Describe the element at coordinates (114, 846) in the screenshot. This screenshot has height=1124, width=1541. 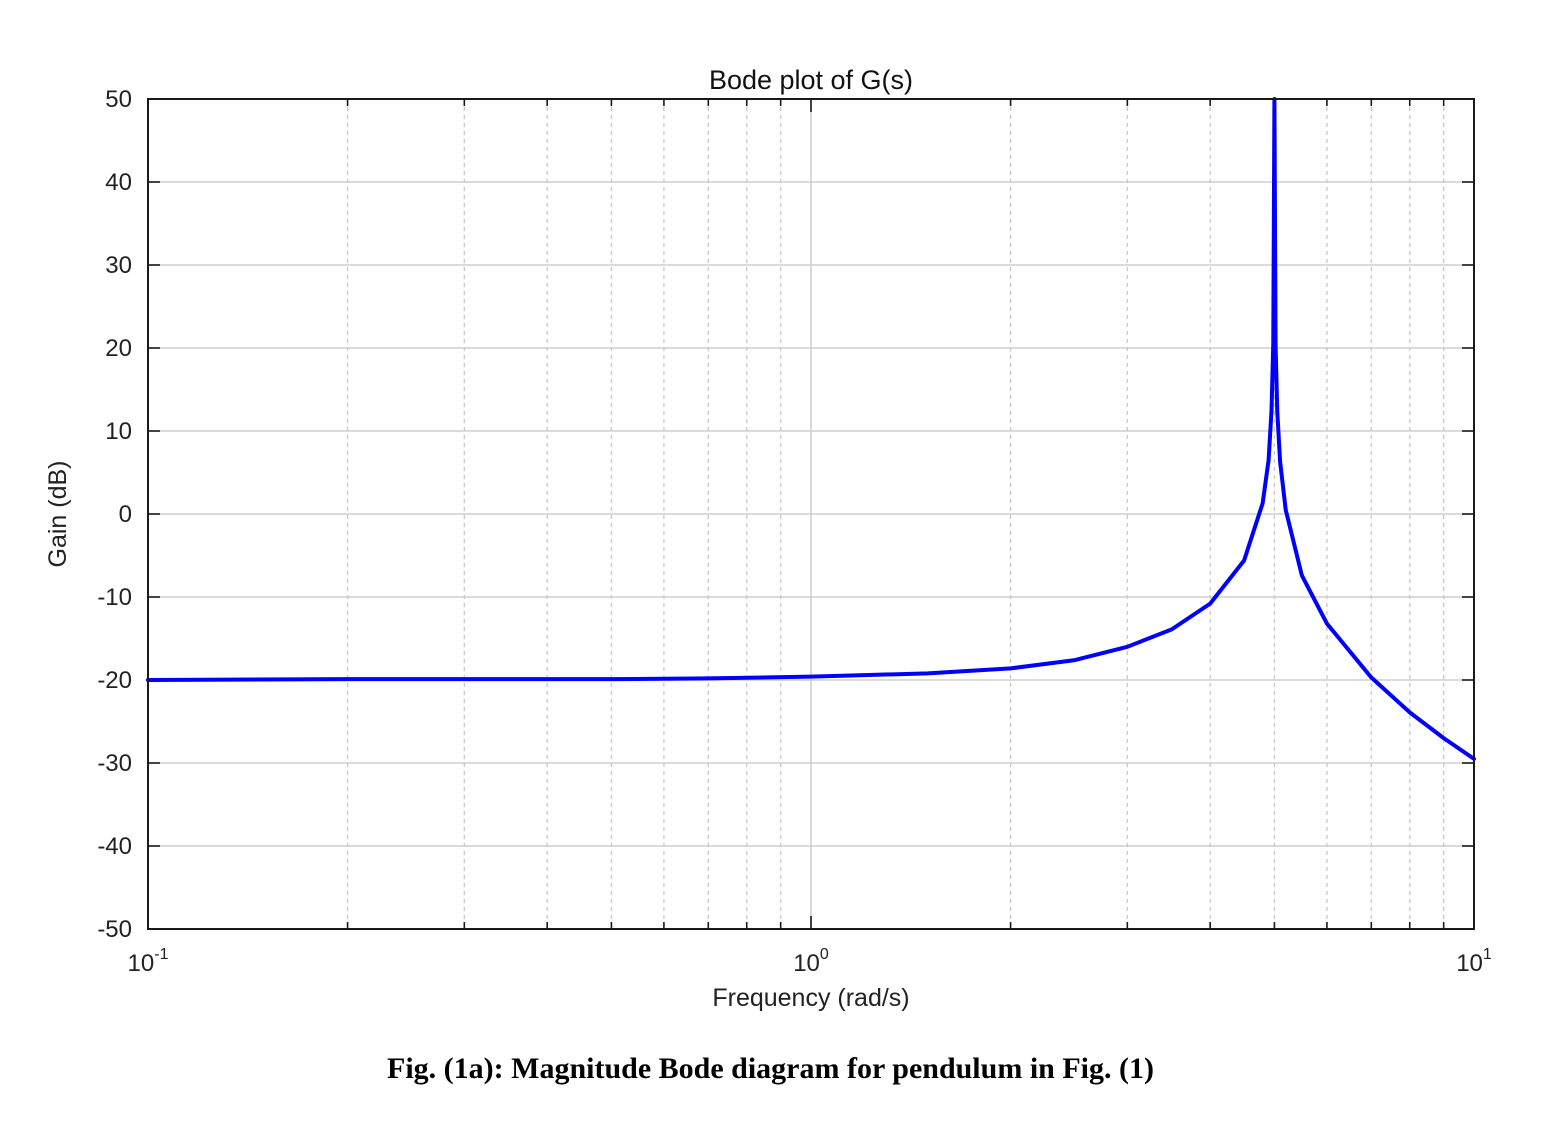
I see `y-tick-label: -40` at that location.